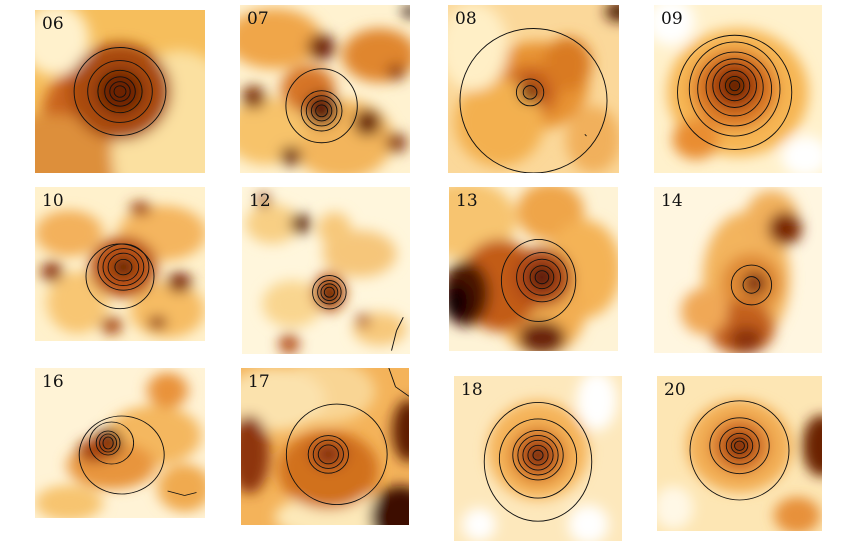 This screenshot has width=857, height=545. What do you see at coordinates (467, 201) in the screenshot?
I see `panel-label: 13` at bounding box center [467, 201].